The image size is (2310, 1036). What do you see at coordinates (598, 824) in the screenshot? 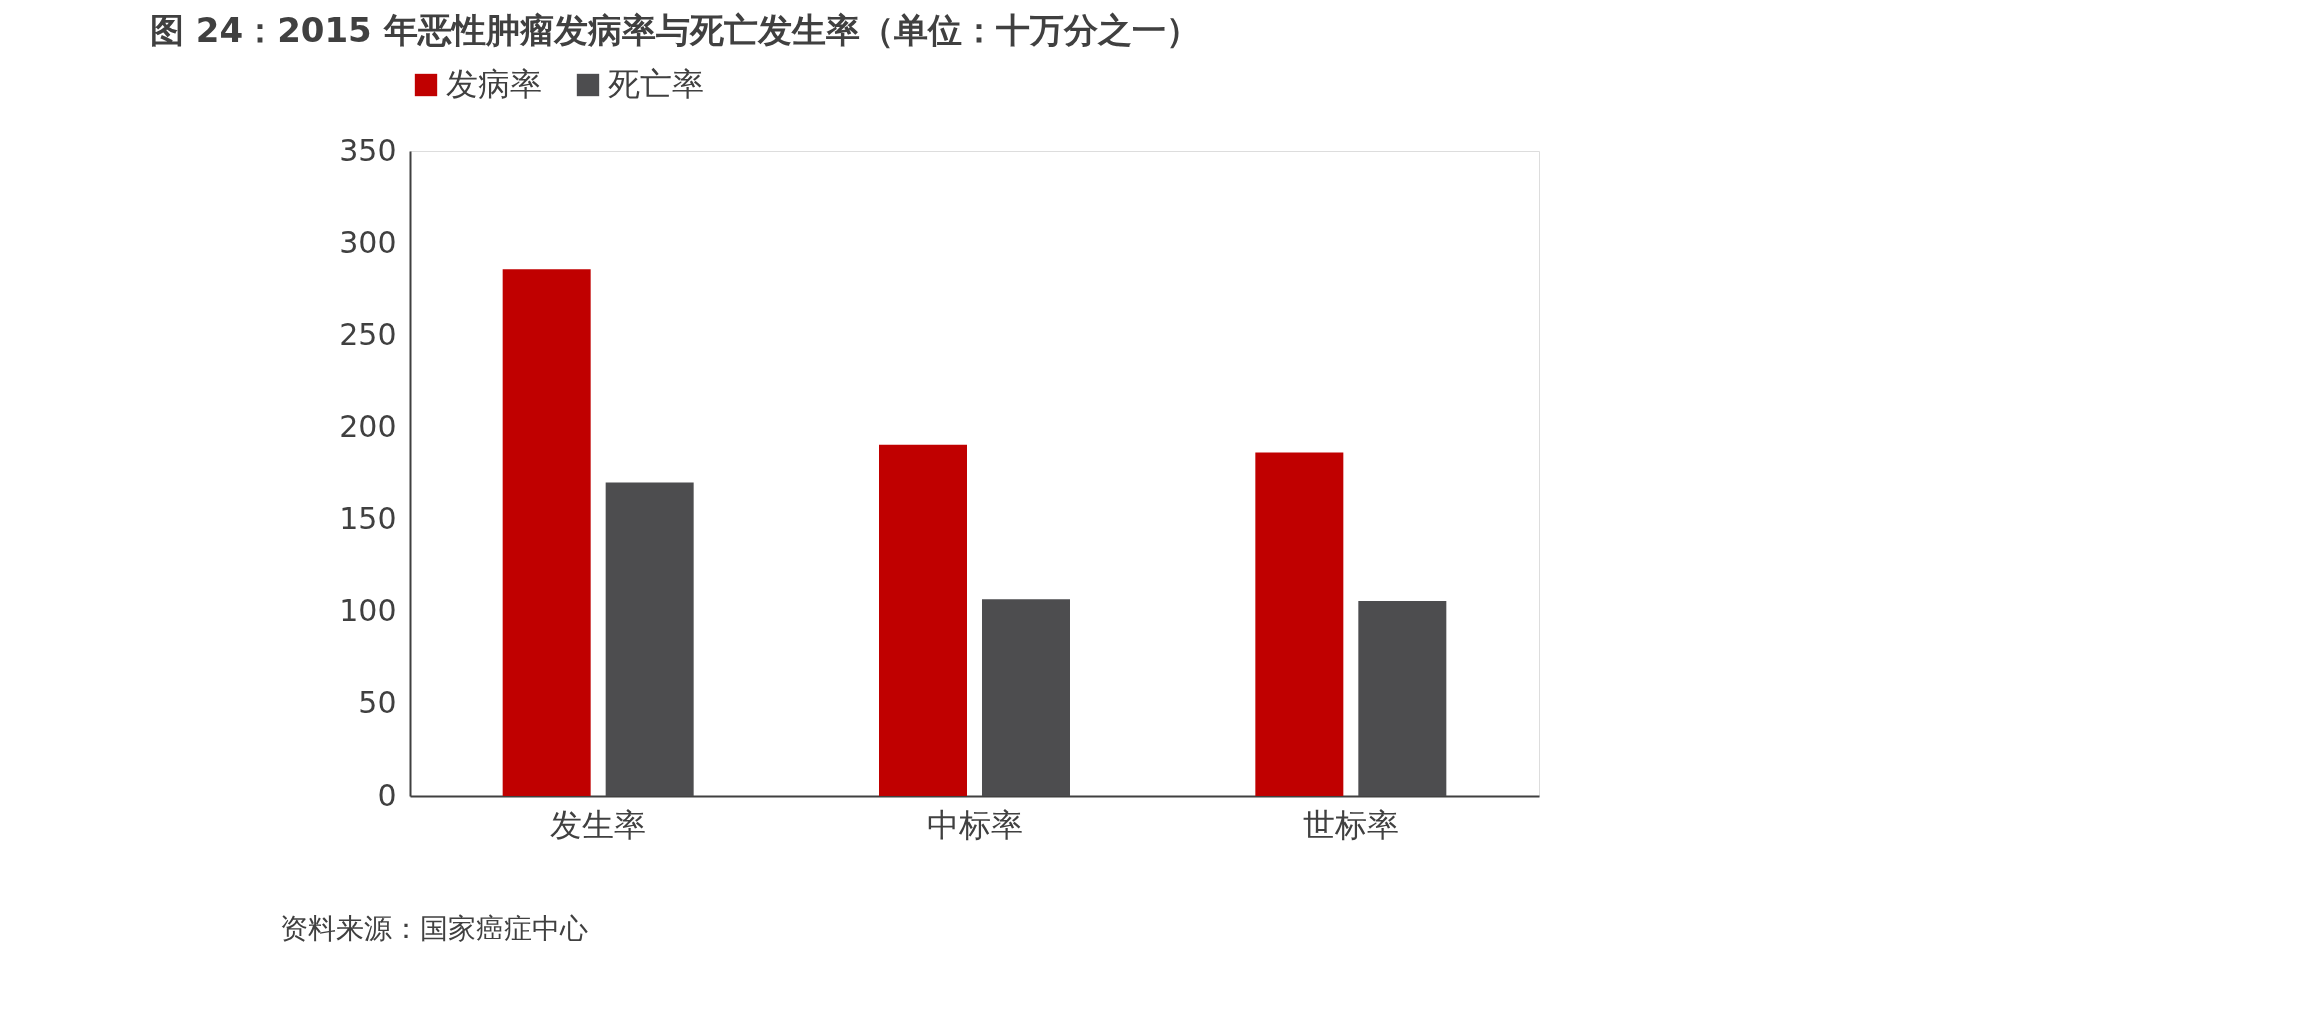
I see `x-tick-label: 发生率` at bounding box center [598, 824].